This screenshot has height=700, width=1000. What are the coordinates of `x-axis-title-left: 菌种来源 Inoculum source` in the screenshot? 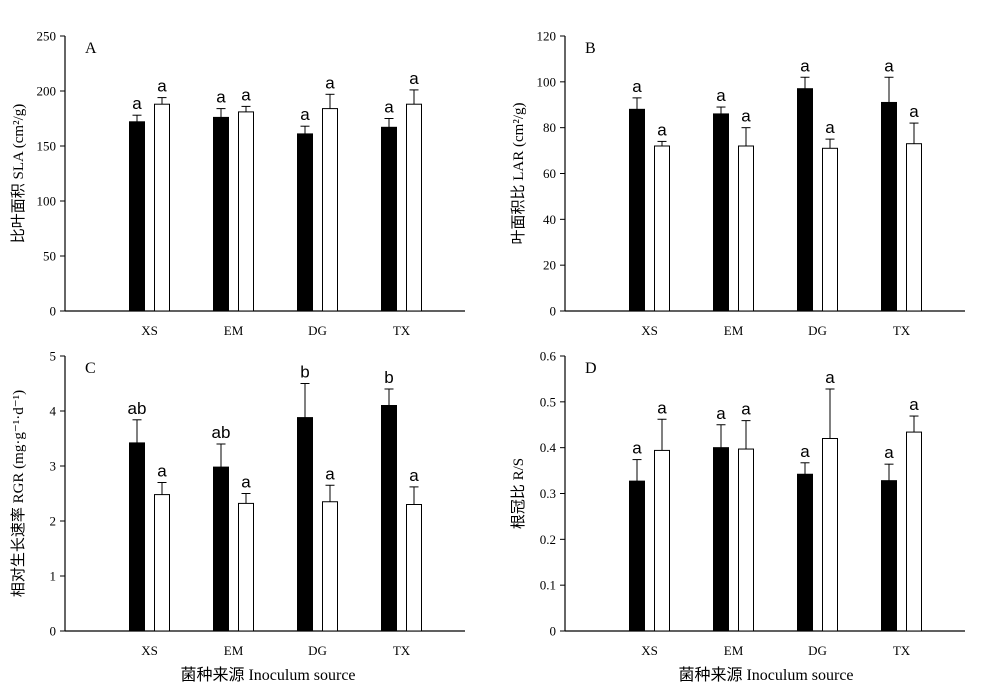 It's located at (267, 675).